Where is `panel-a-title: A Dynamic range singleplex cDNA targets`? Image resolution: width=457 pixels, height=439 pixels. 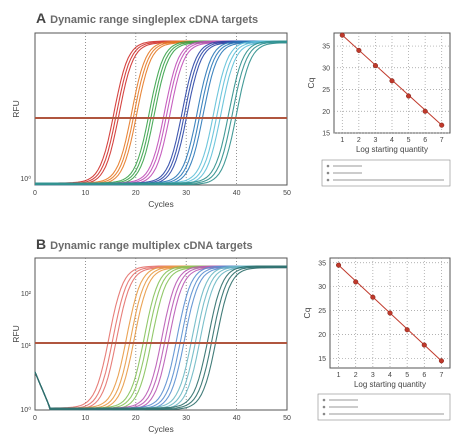
panel-a-title: A Dynamic range singleplex cDNA targets is located at coordinates (147, 18).